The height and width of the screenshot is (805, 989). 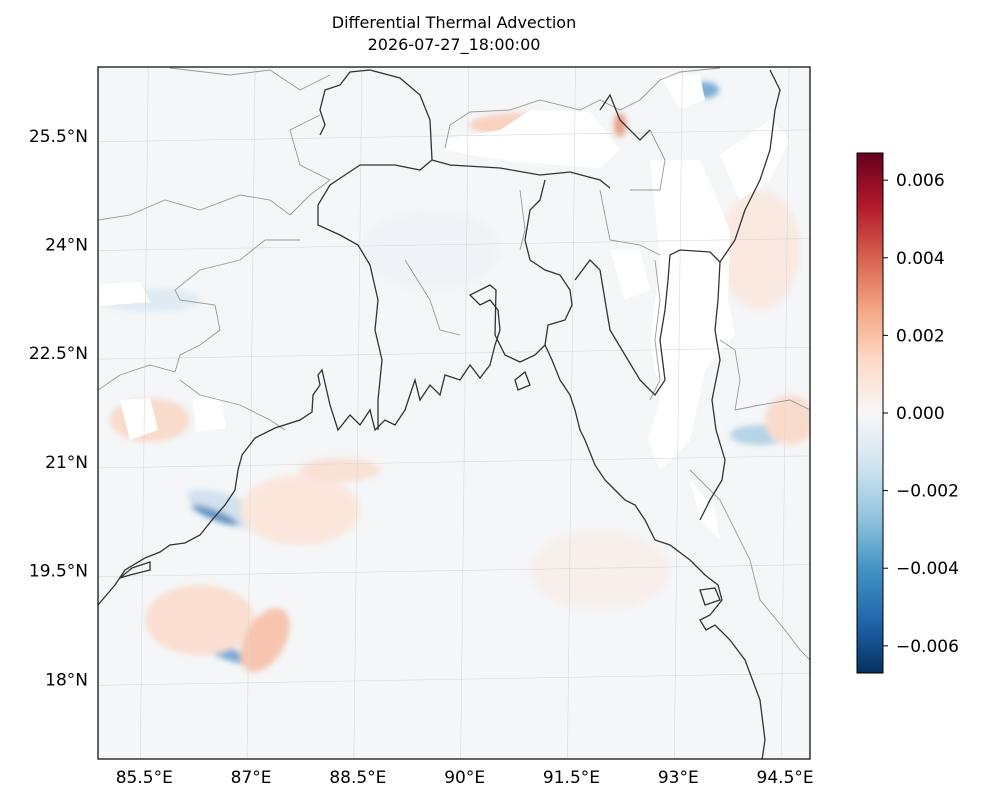 What do you see at coordinates (58, 137) in the screenshot?
I see `lat-tick-label: 25.5°N` at bounding box center [58, 137].